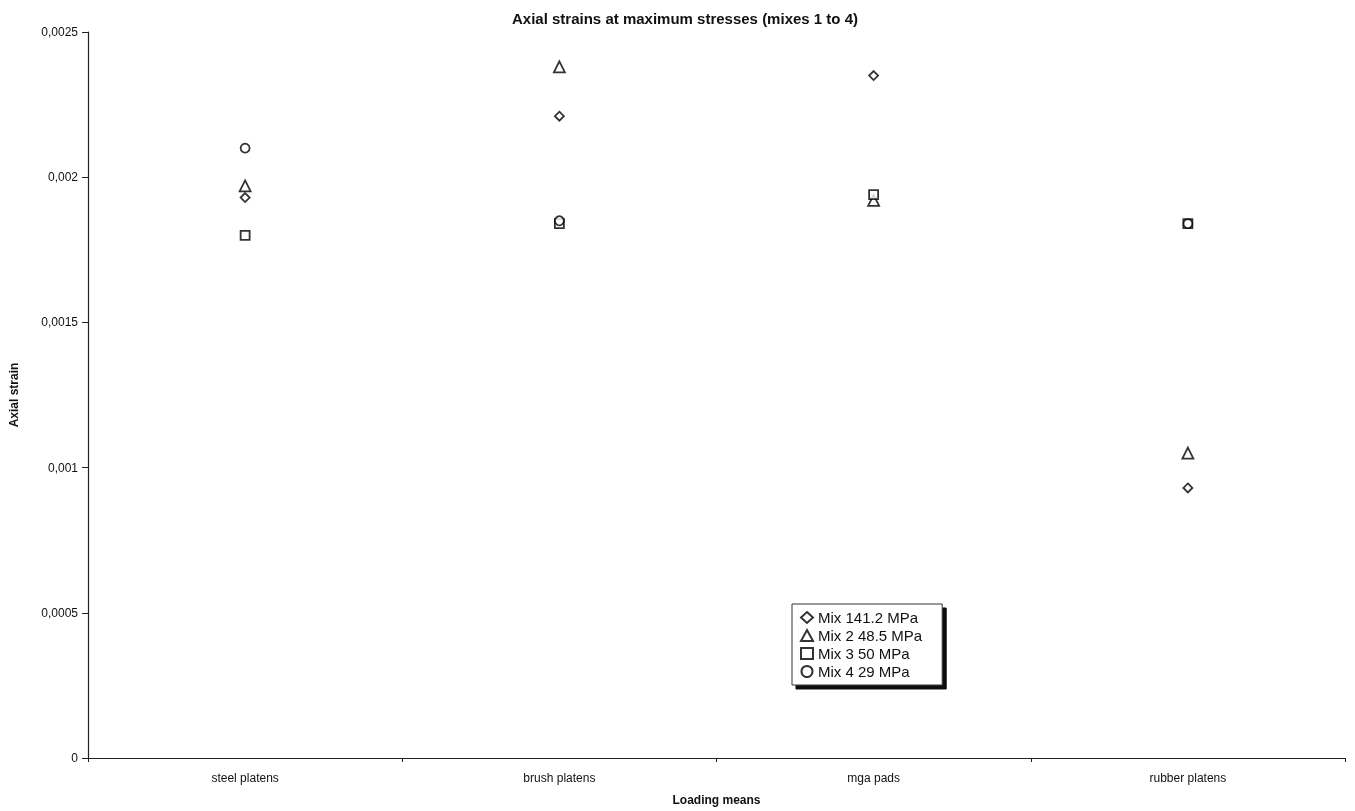 Image resolution: width=1355 pixels, height=811 pixels. I want to click on legend-label: Mix 3 50 MPa, so click(864, 653).